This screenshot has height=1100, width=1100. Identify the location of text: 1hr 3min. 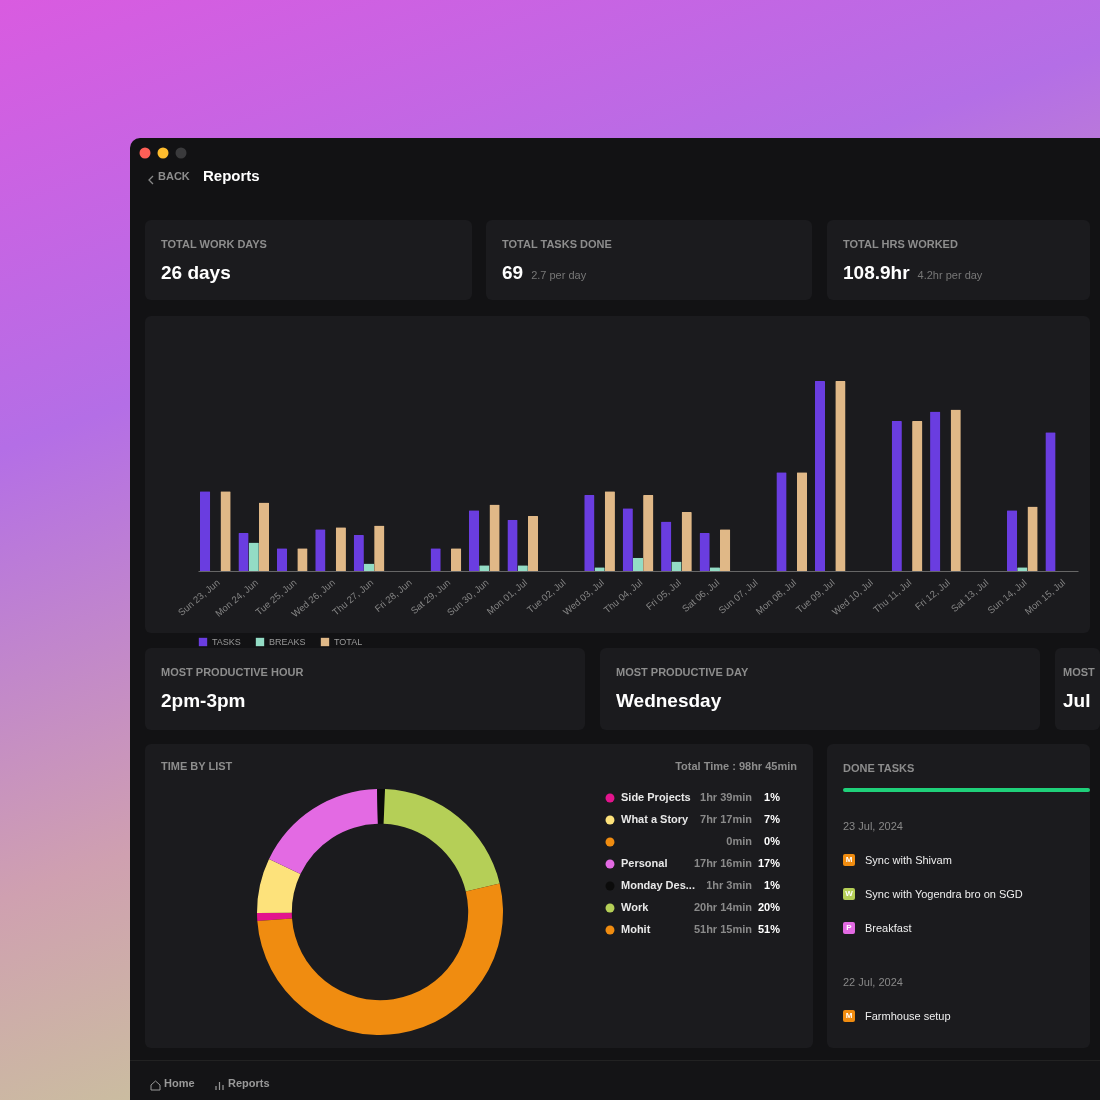
(729, 885).